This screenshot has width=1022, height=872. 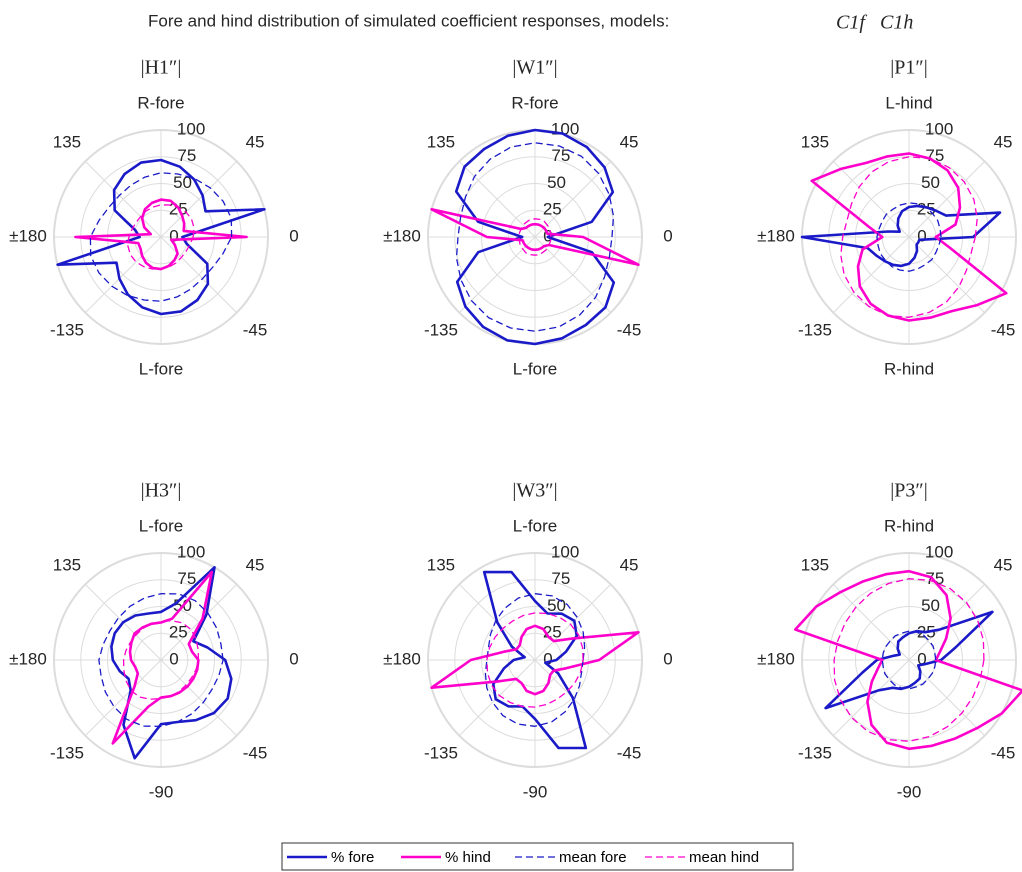 What do you see at coordinates (908, 102) in the screenshot?
I see `theta-tick-label: L-hind` at bounding box center [908, 102].